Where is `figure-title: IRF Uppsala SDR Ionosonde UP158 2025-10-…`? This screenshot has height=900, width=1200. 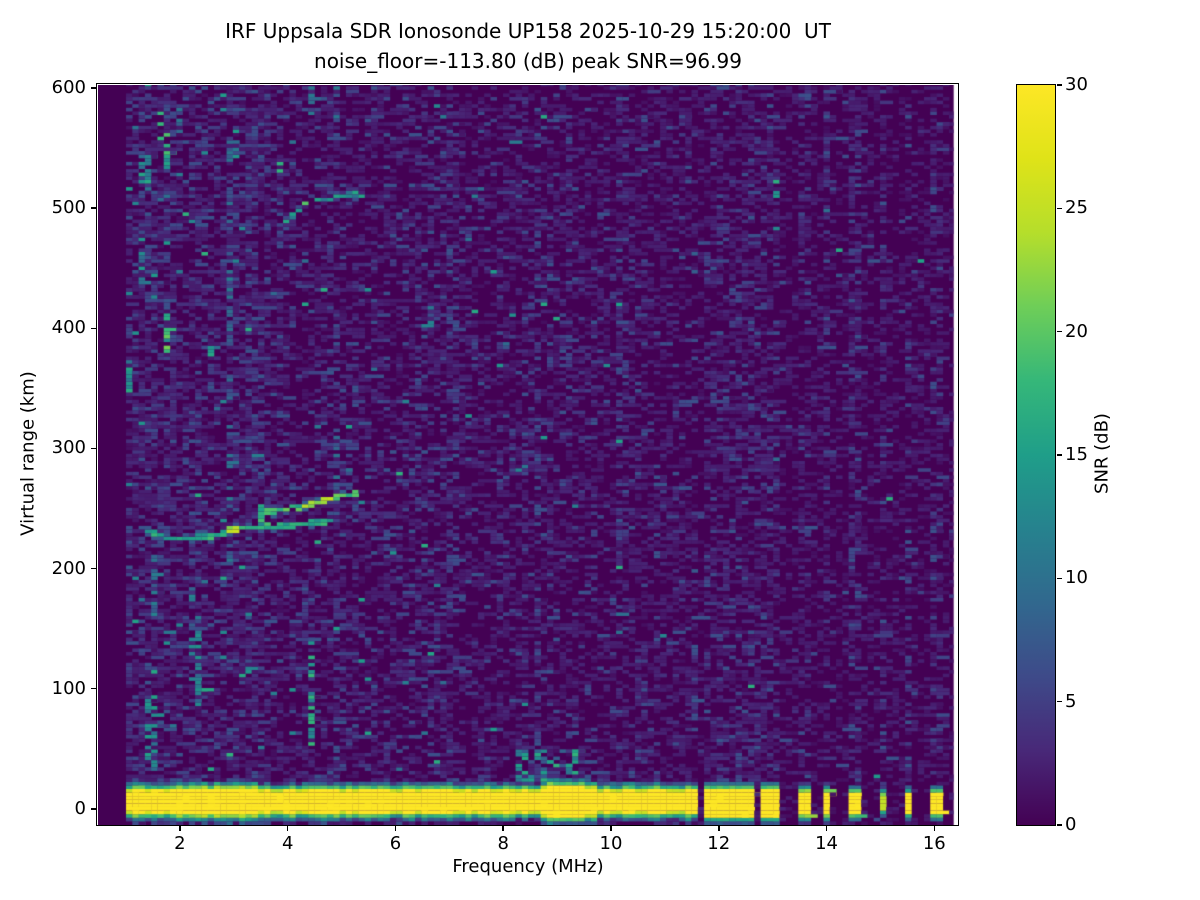
figure-title: IRF Uppsala SDR Ionosonde UP158 2025-10-… is located at coordinates (528, 31).